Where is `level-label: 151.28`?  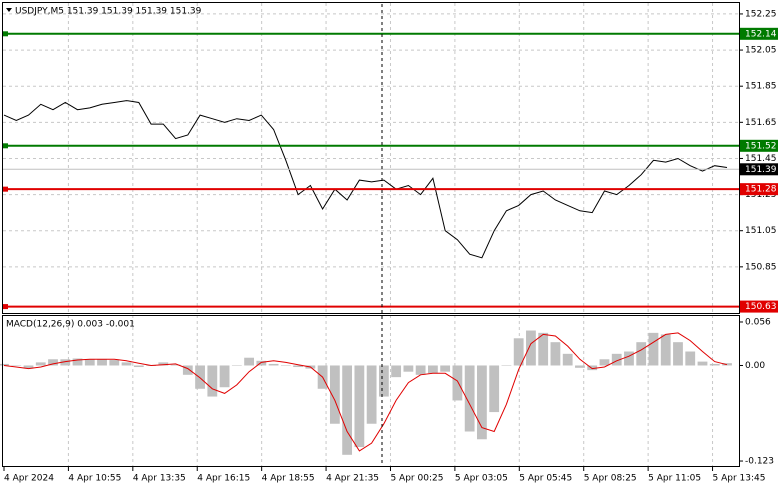 level-label: 151.28 is located at coordinates (761, 190).